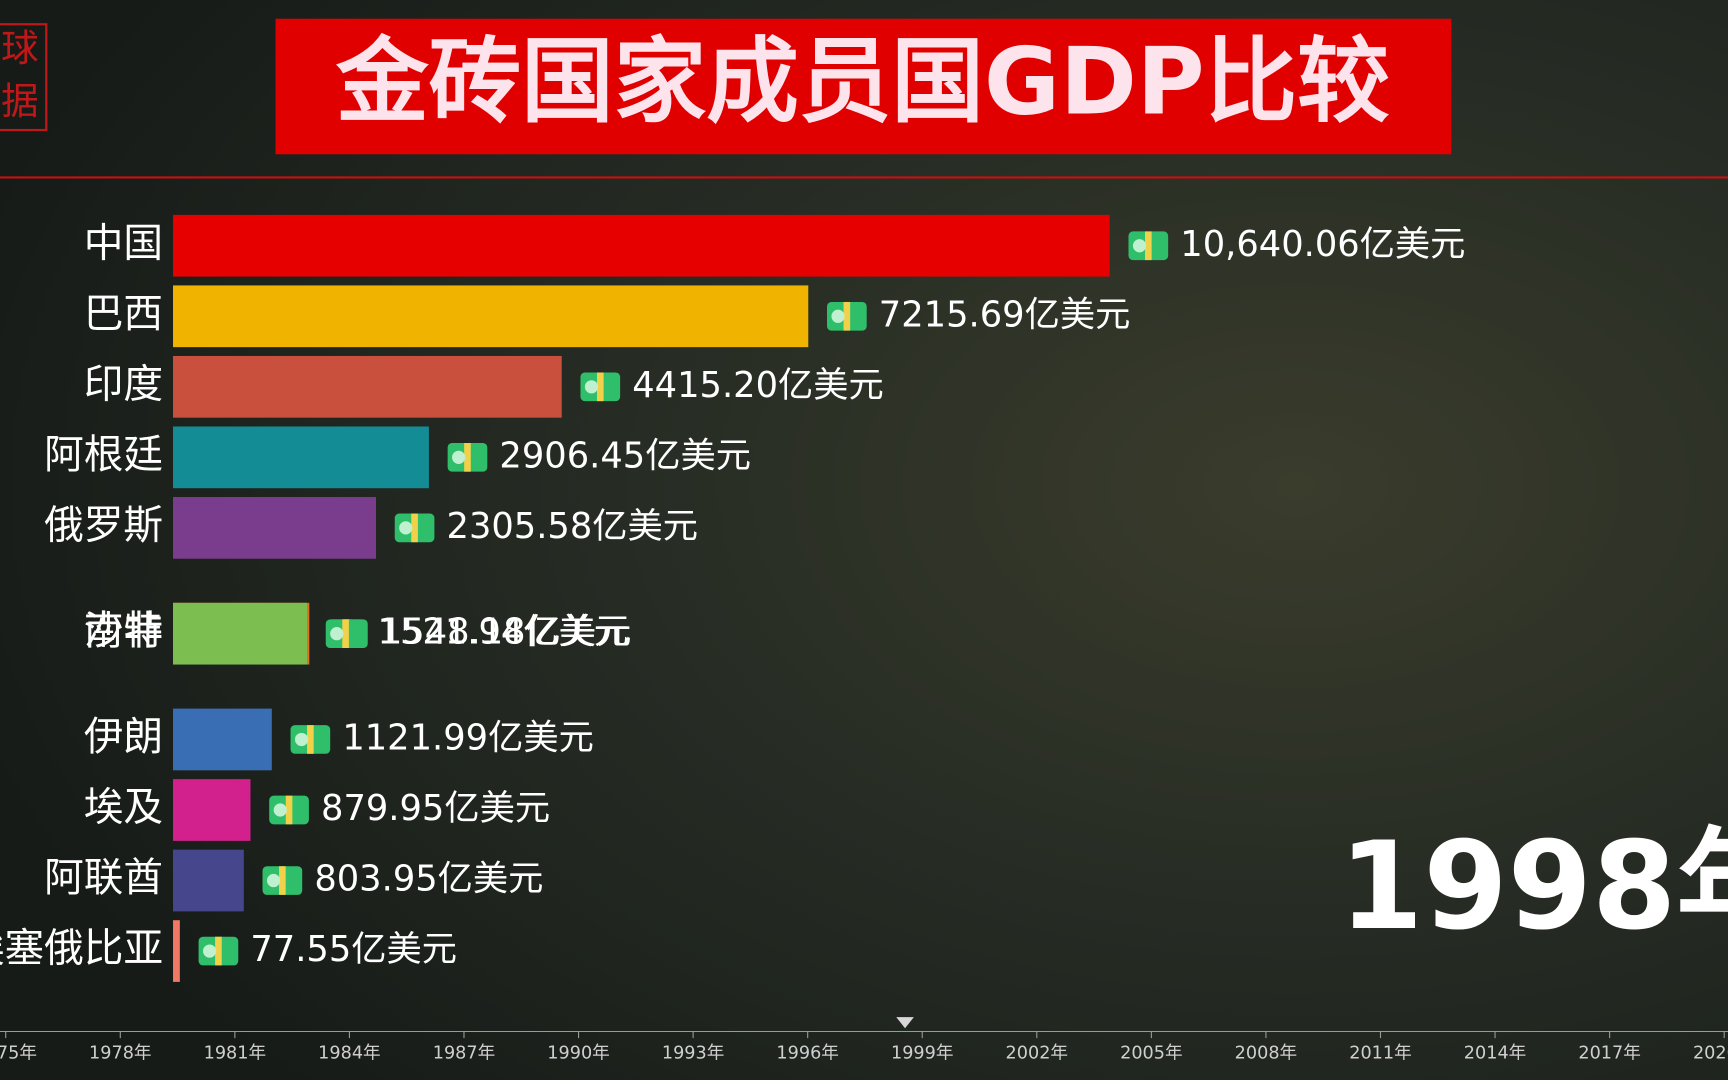 The height and width of the screenshot is (1080, 1728). What do you see at coordinates (81, 949) in the screenshot?
I see `category-label: 埃塞俄比亚` at bounding box center [81, 949].